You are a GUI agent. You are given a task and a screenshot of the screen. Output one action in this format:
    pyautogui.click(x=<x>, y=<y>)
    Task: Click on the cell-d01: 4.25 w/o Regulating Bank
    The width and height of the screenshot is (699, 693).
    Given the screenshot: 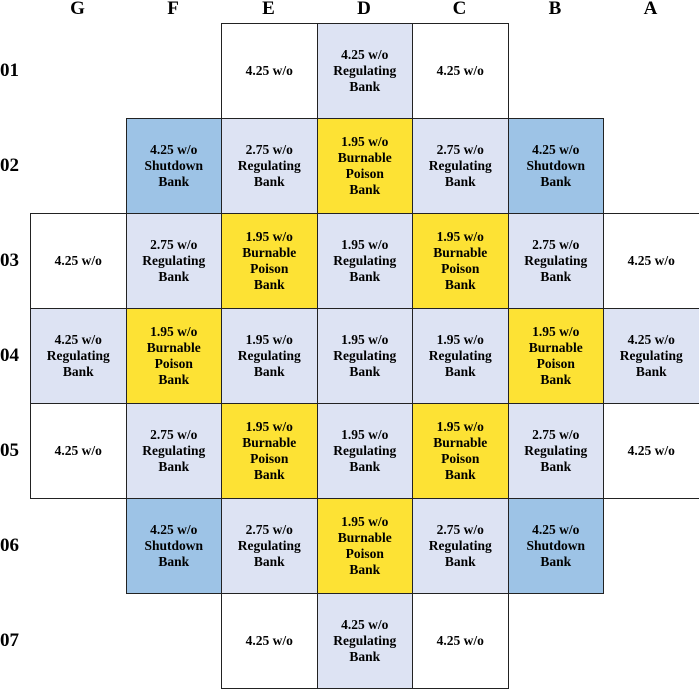 What is the action you would take?
    pyautogui.click(x=364, y=71)
    